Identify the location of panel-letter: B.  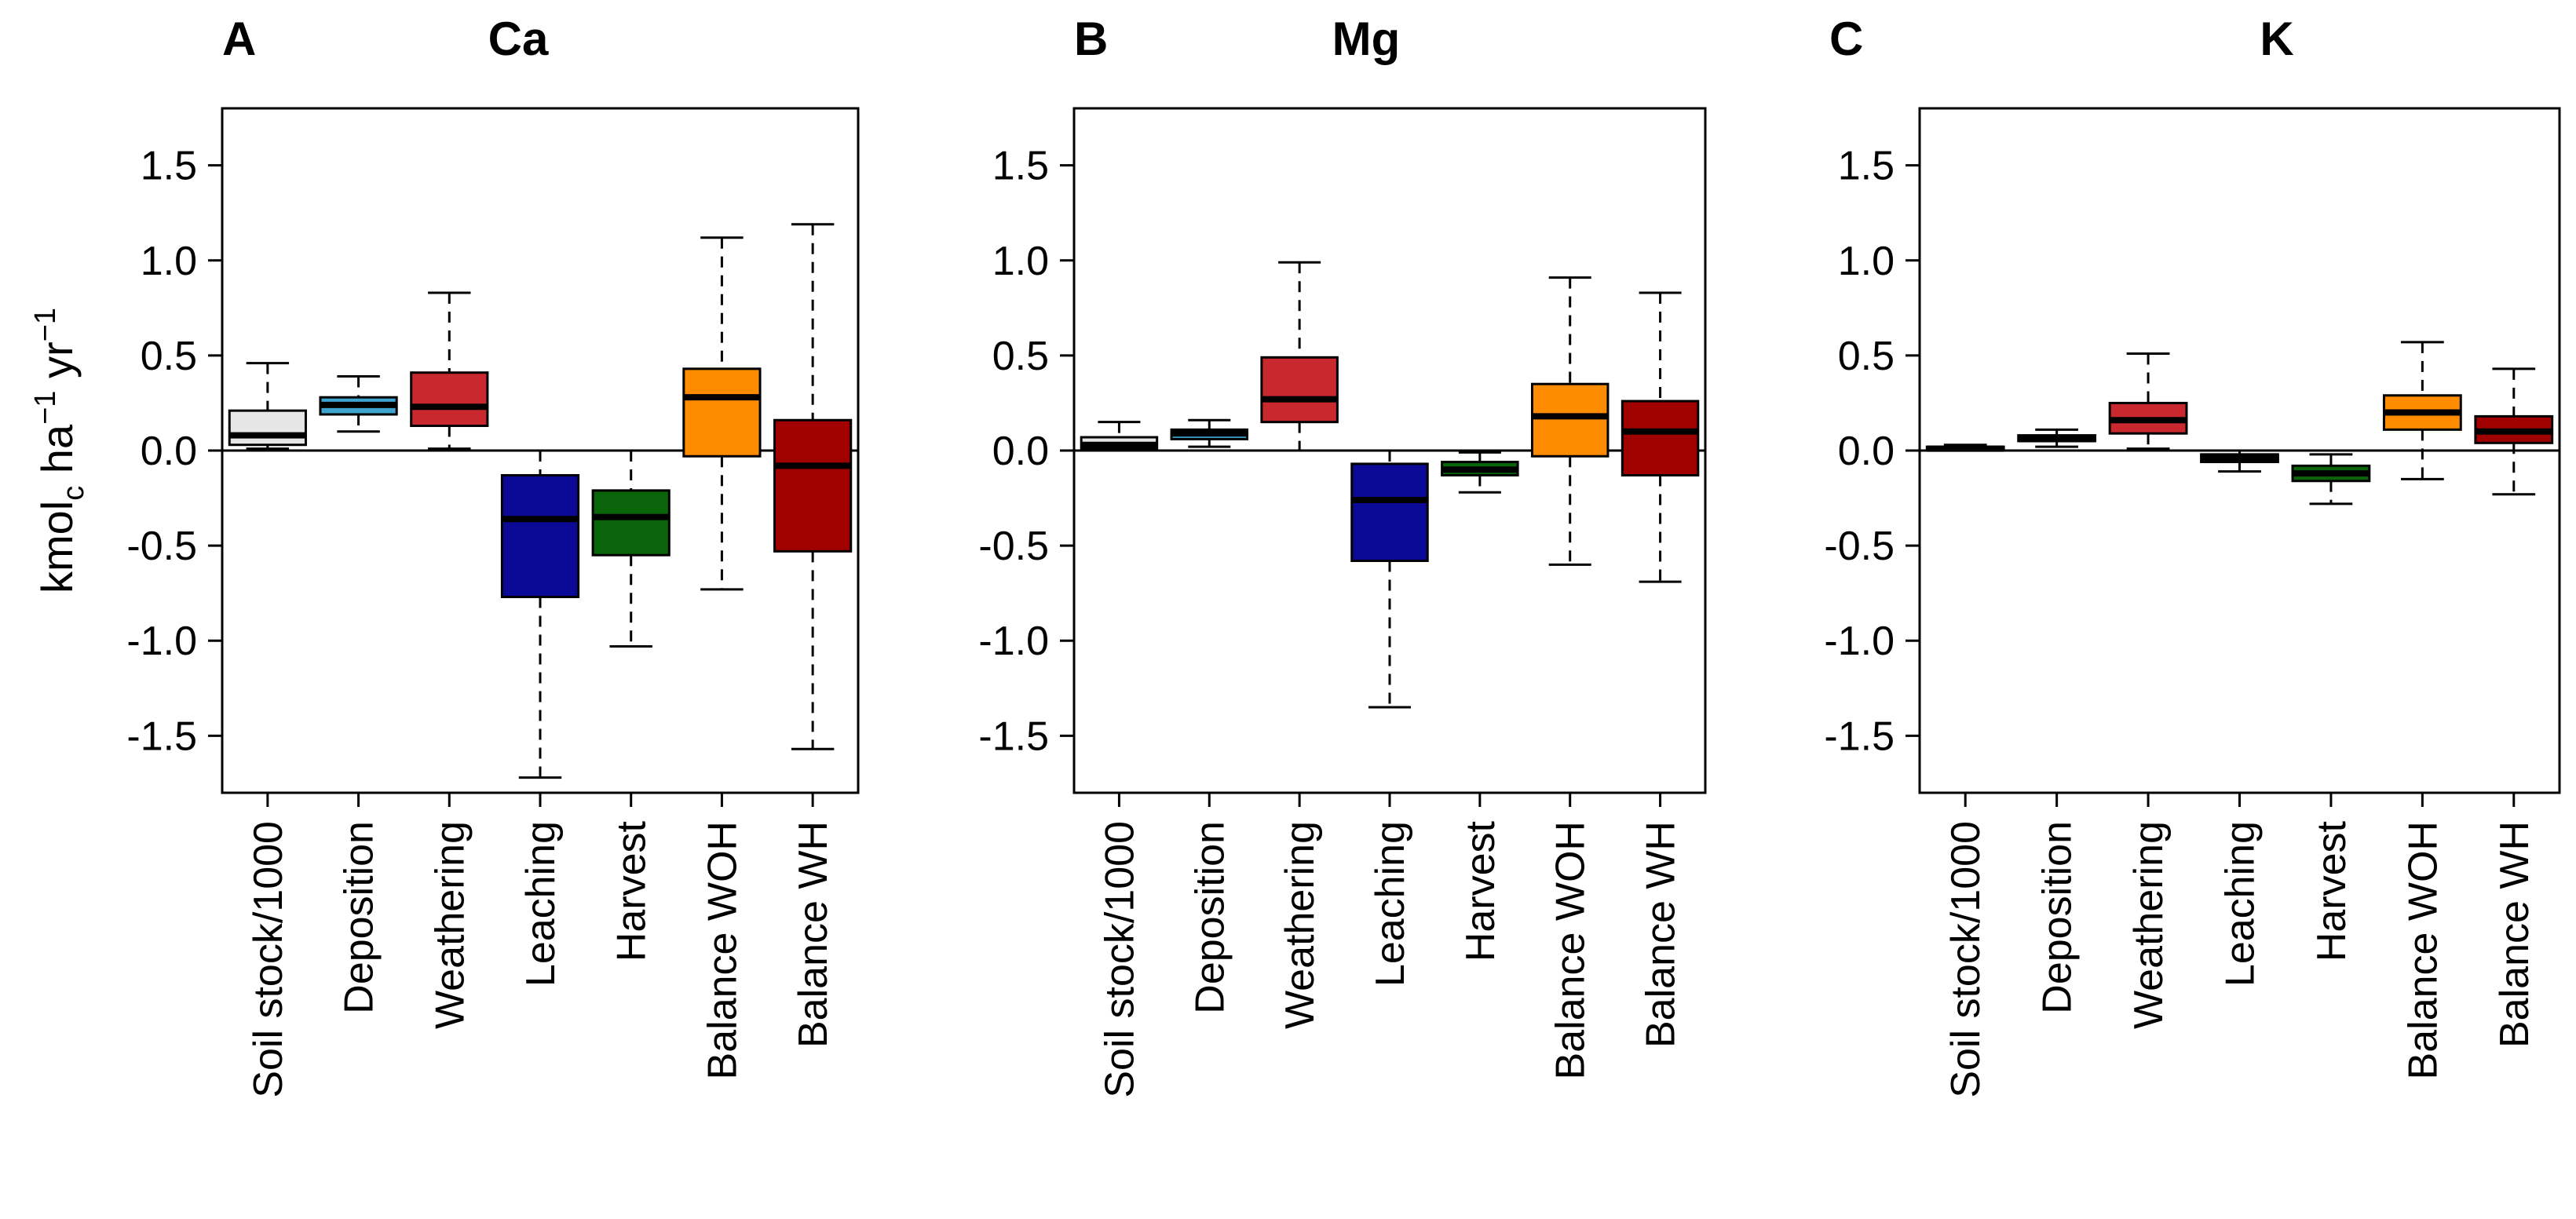
(1091, 39).